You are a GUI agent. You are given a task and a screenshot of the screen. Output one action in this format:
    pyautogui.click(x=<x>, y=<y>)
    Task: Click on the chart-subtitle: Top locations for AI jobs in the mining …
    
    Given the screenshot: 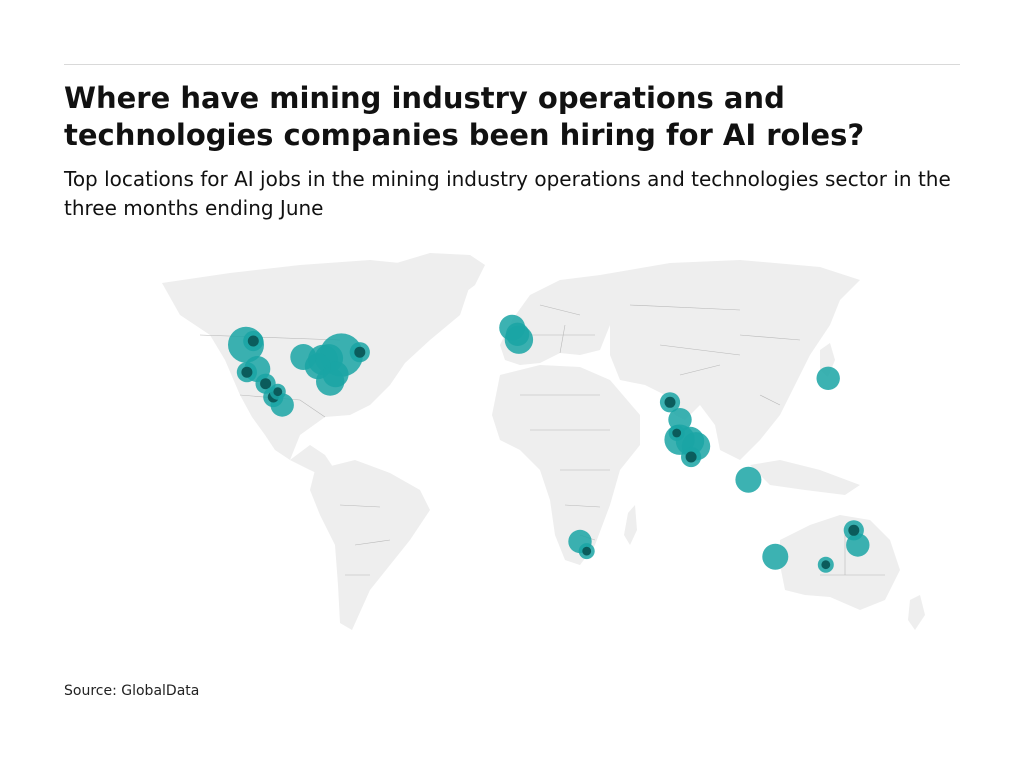 What is the action you would take?
    pyautogui.click(x=507, y=193)
    